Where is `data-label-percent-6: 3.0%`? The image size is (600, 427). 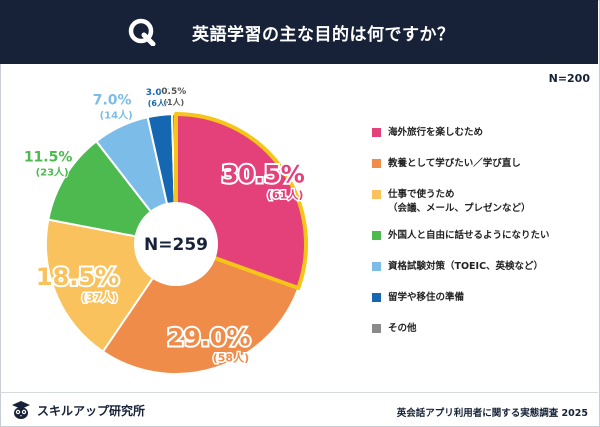
data-label-percent-6: 3.0% is located at coordinates (158, 93).